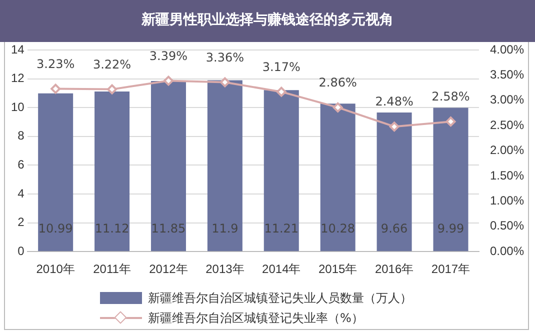 The image size is (535, 336). I want to click on data-label: 9.66, so click(394, 229).